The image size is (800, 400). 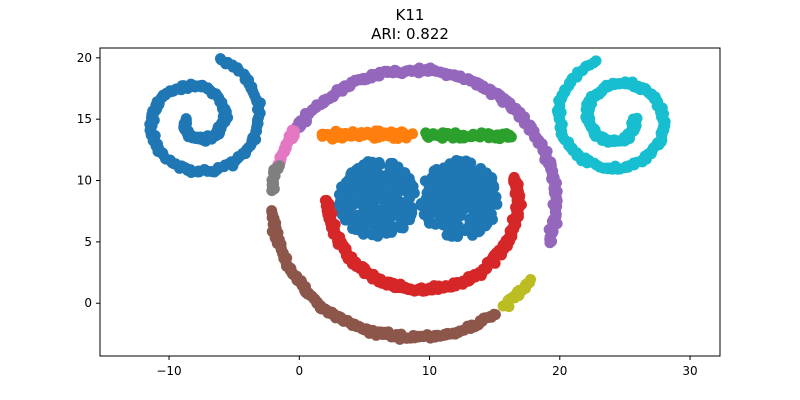 What do you see at coordinates (429, 371) in the screenshot?
I see `x-tick-label: 10` at bounding box center [429, 371].